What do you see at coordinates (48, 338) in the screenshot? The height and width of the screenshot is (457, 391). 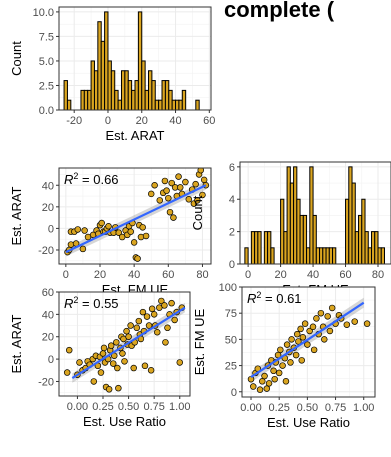 I see `y-tick-label: 20` at bounding box center [48, 338].